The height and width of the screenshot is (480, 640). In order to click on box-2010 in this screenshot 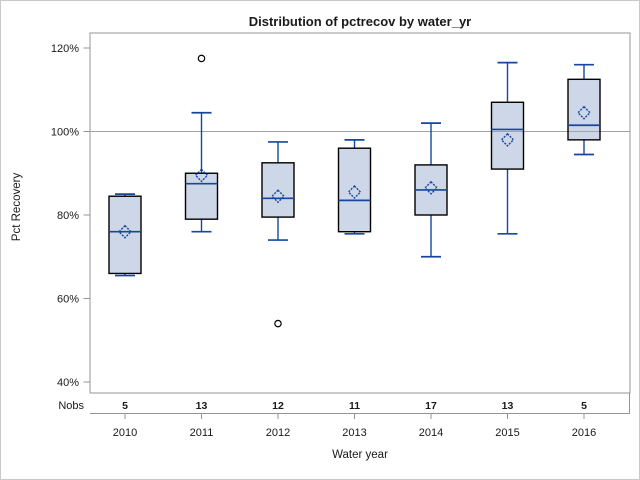, I will do `click(125, 235)`.